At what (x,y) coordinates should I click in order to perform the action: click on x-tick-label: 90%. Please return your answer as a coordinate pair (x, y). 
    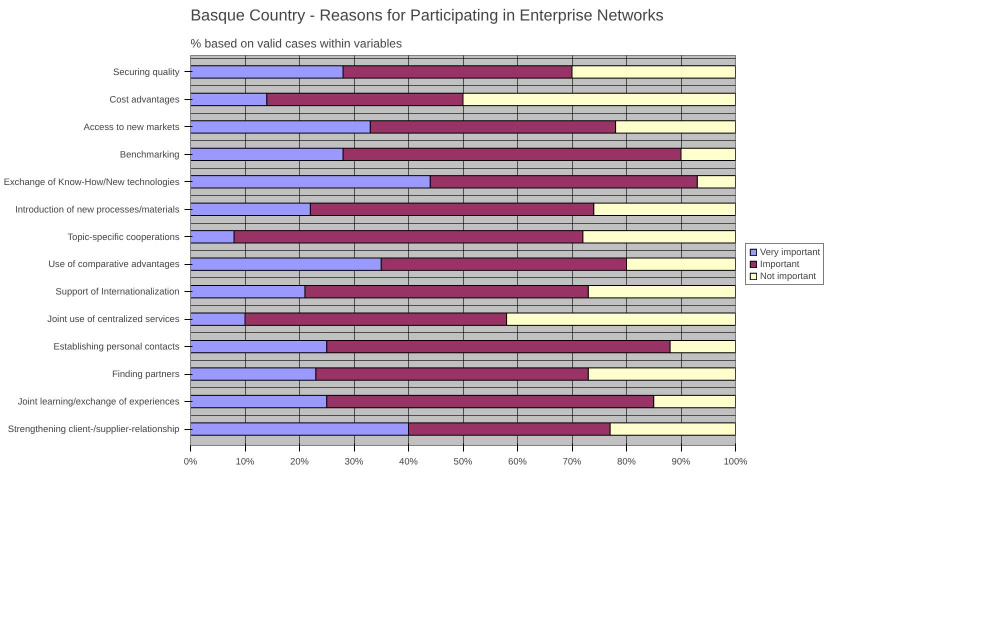
    Looking at the image, I should click on (681, 461).